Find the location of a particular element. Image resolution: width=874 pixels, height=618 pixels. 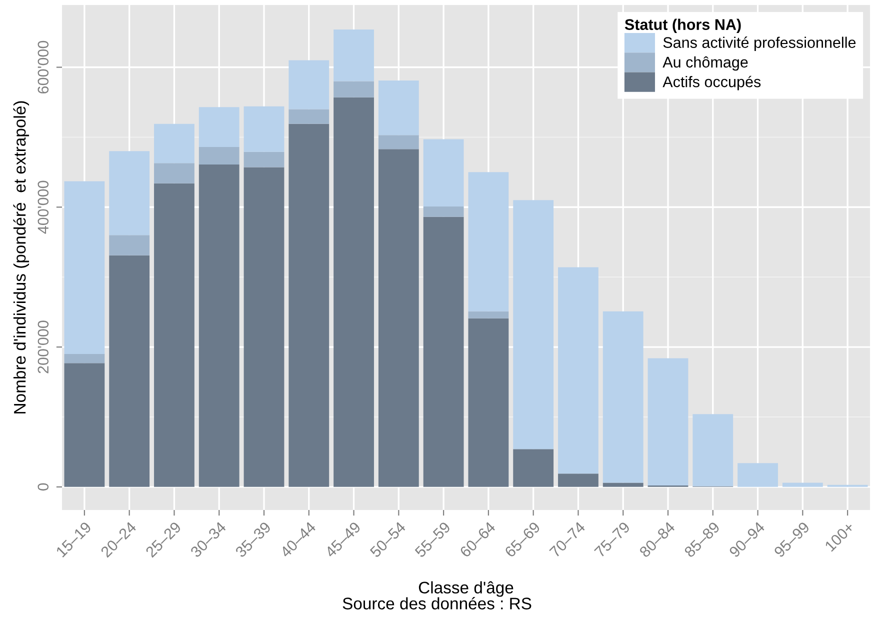

y-tick-label: 200'000 is located at coordinates (43, 347).